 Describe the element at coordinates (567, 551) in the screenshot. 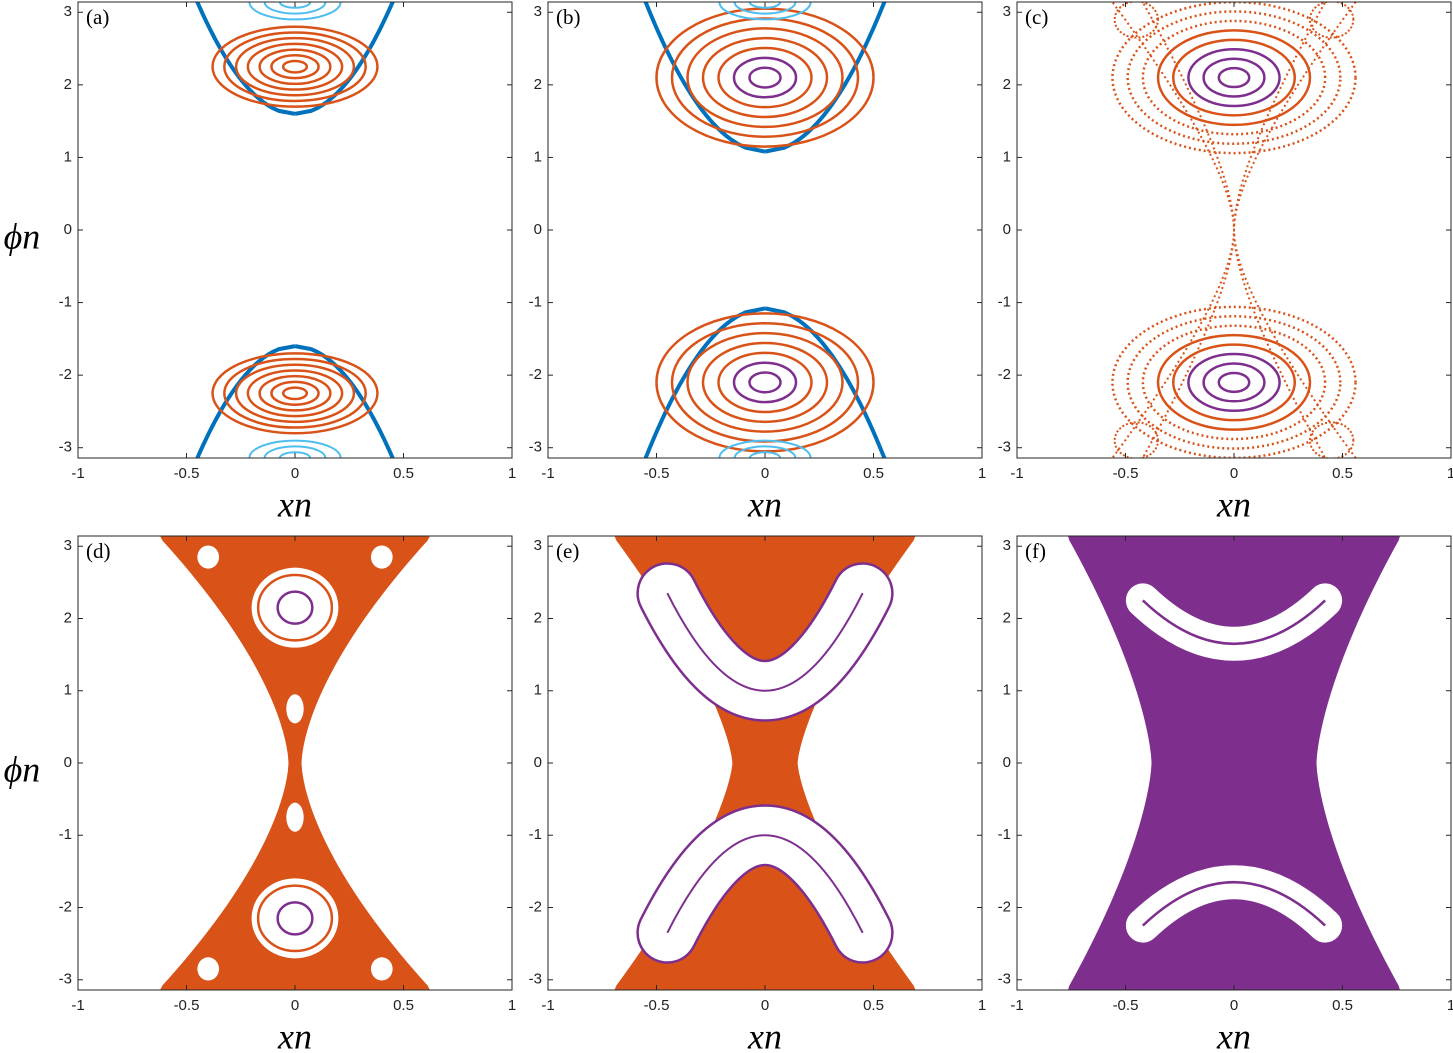

I see `panel-label: (e)` at that location.